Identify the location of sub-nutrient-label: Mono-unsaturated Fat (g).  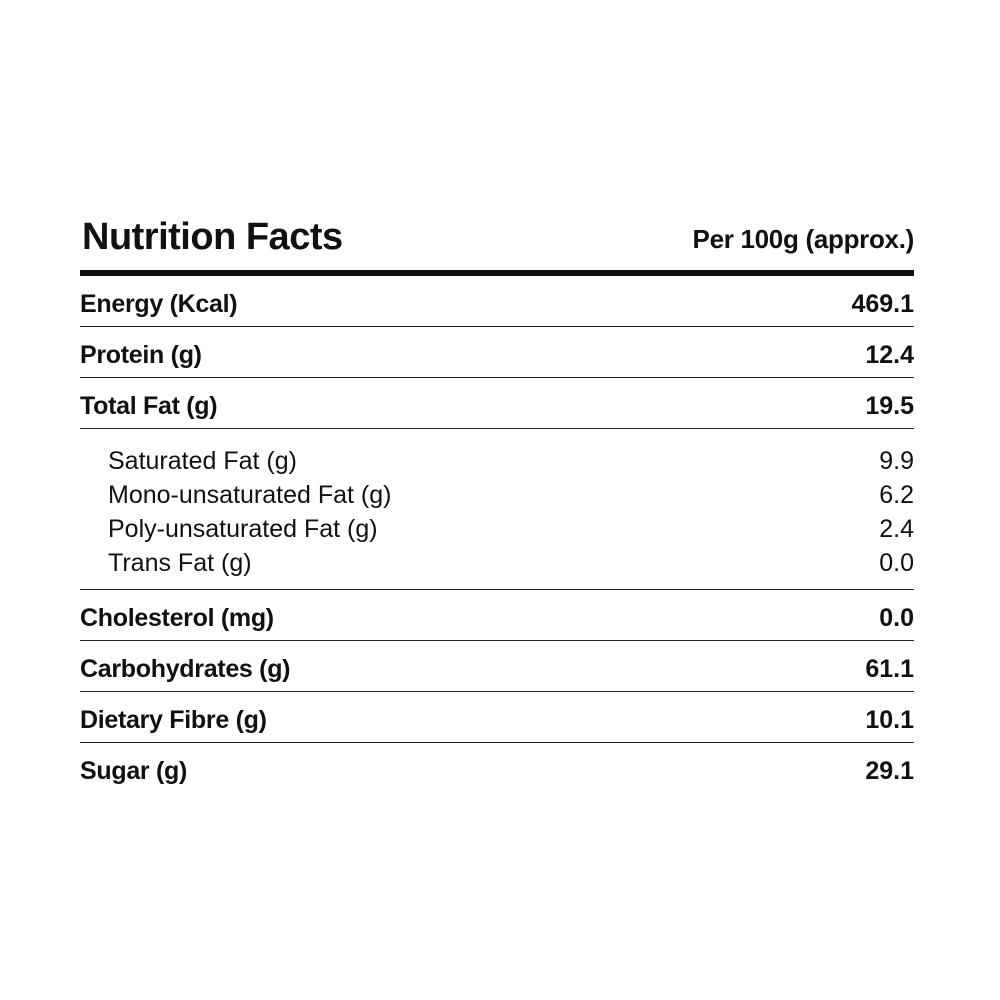
(250, 495).